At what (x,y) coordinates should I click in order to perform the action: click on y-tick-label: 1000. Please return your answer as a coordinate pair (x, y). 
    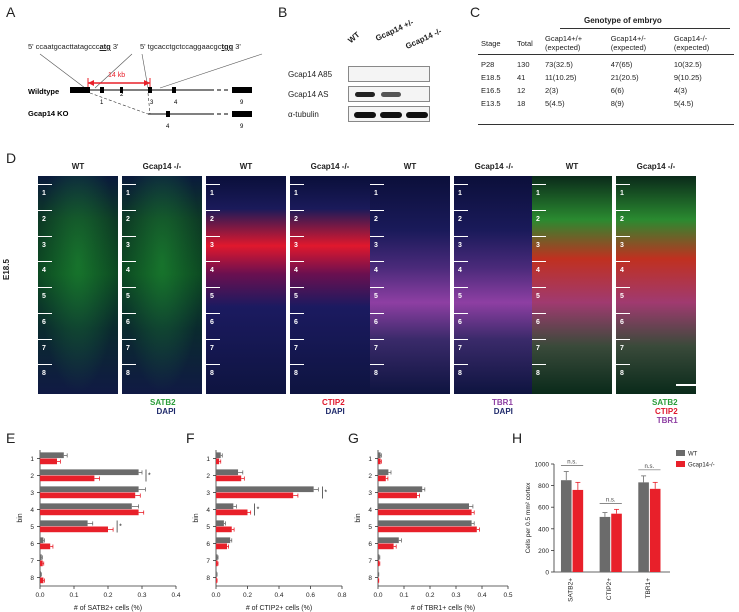
    Looking at the image, I should click on (542, 465).